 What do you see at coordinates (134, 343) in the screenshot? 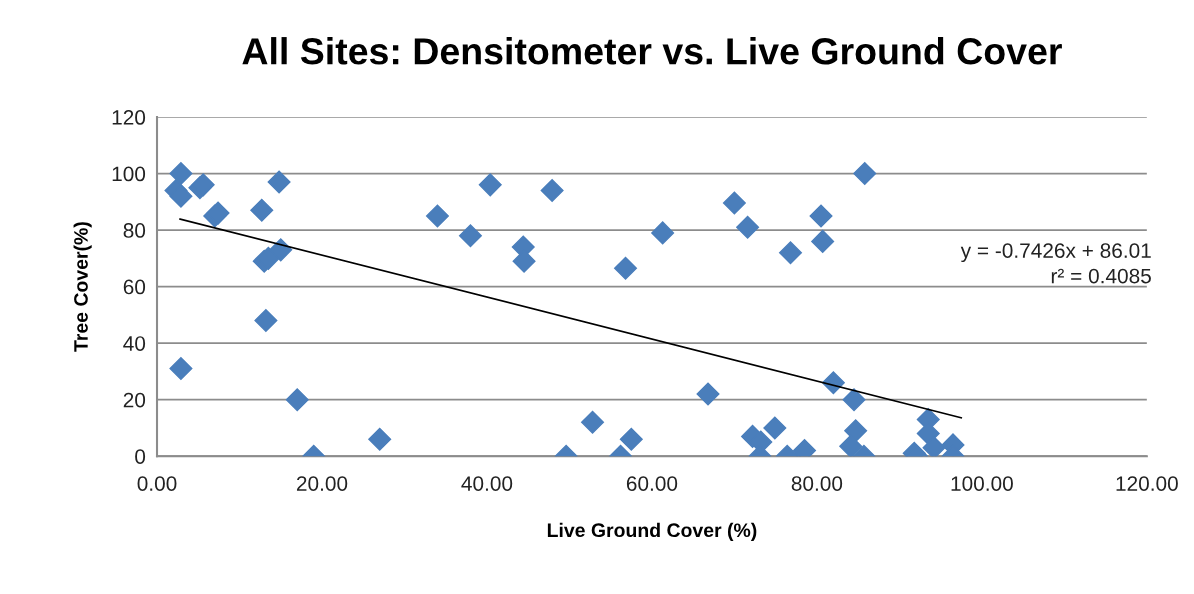
I see `y-tick-label: 40` at bounding box center [134, 343].